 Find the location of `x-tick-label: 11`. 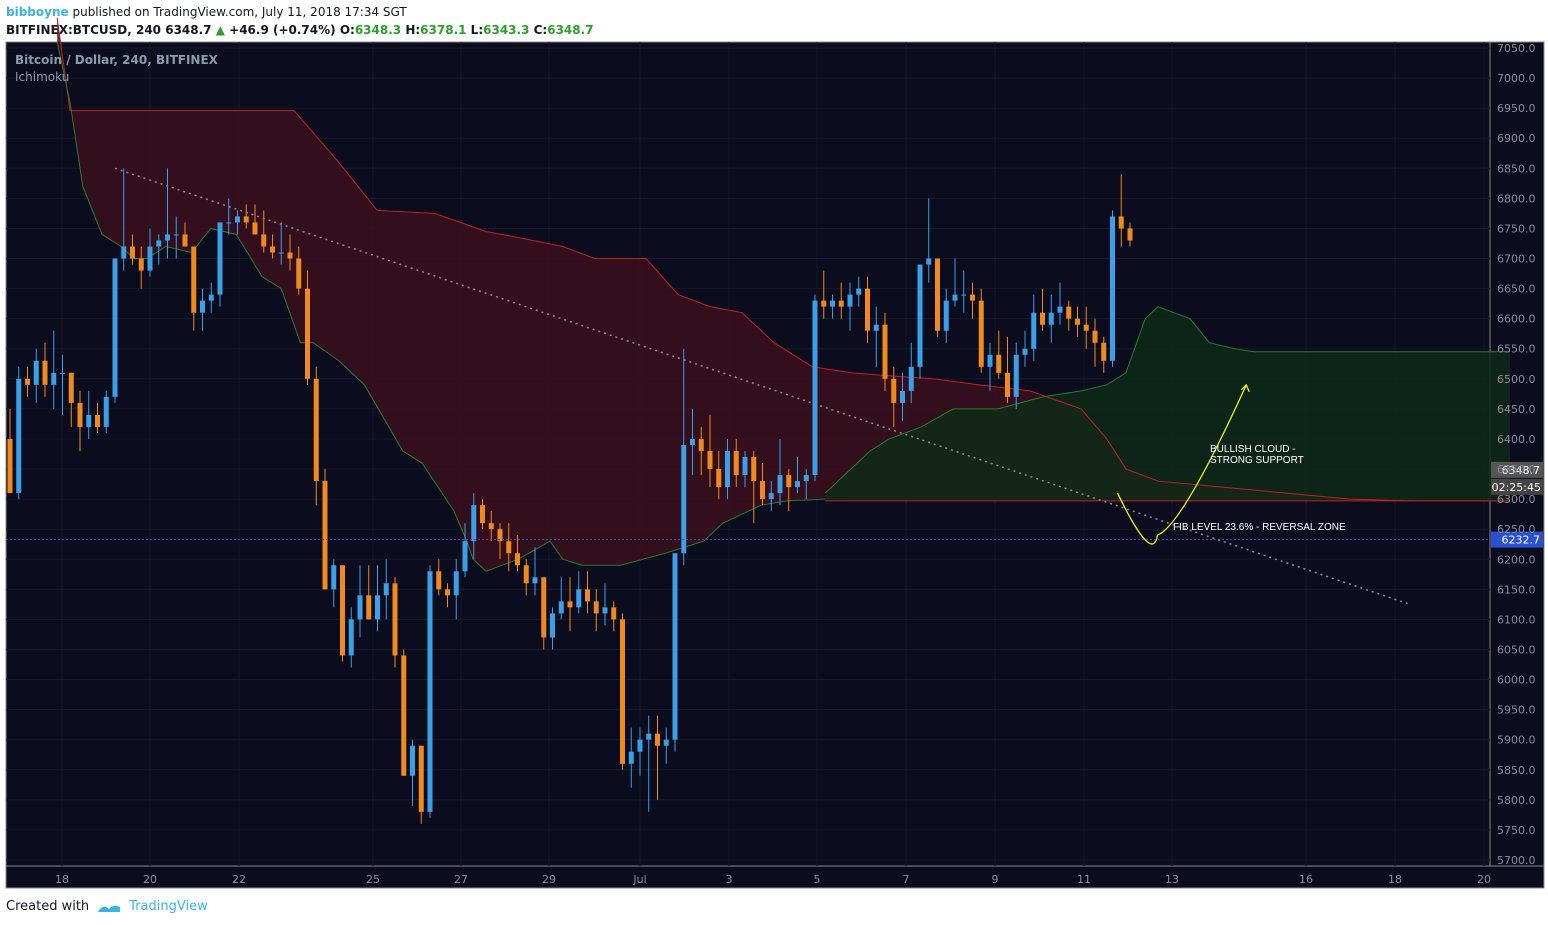

x-tick-label: 11 is located at coordinates (1084, 879).